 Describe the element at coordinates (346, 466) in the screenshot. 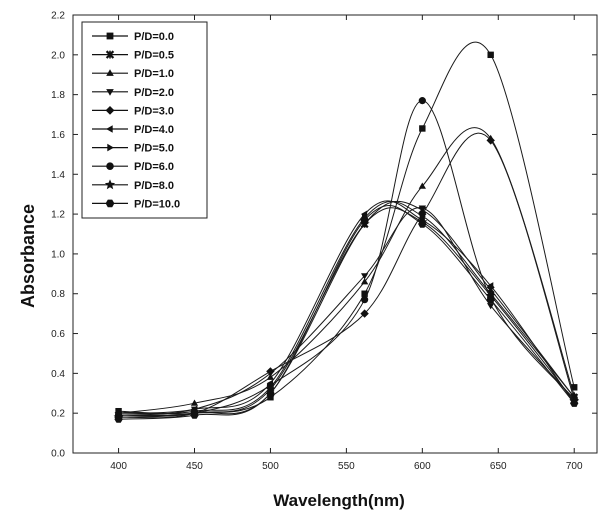

I see `x-tick-label: 550` at that location.